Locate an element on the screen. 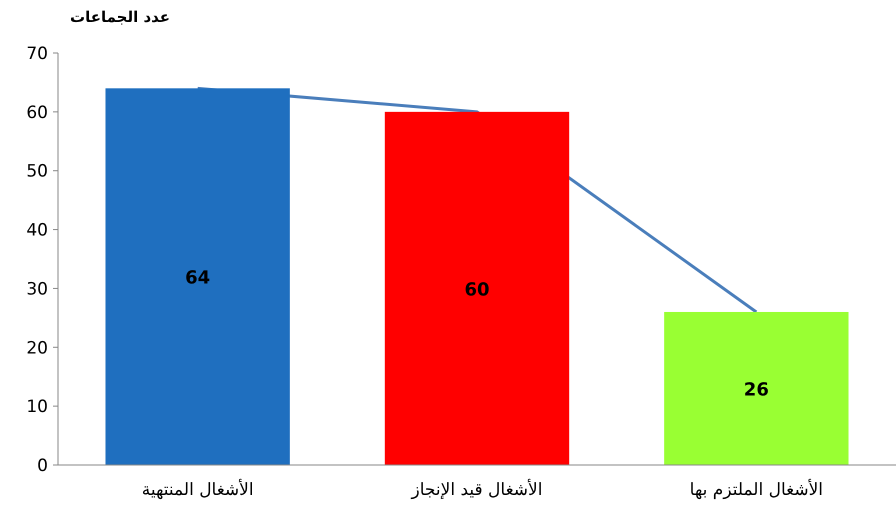  data-label: 64 is located at coordinates (197, 278).